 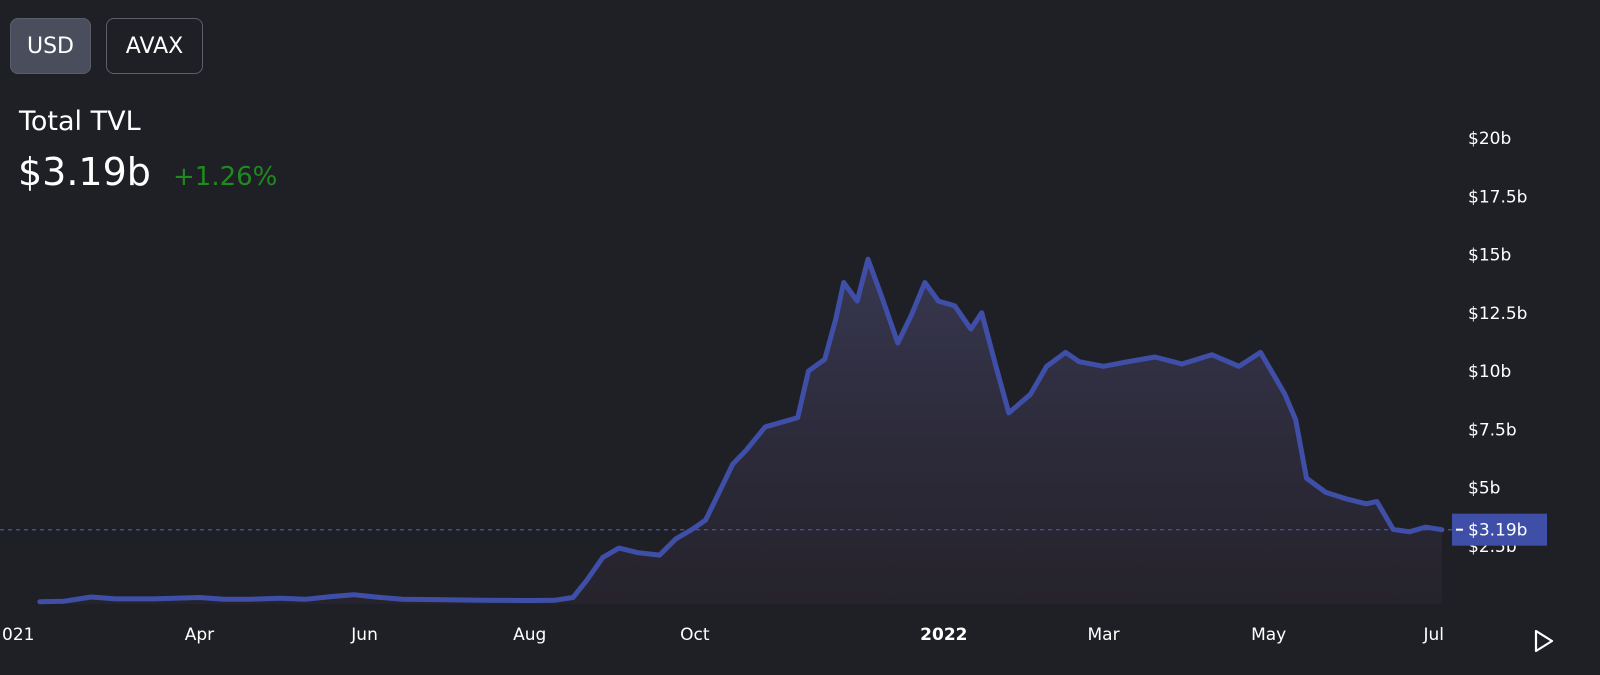 I want to click on y-axis: $20b$17.5b$15b$12.5b$10b$7.5b$5b$2.5b, so click(x=1497, y=343).